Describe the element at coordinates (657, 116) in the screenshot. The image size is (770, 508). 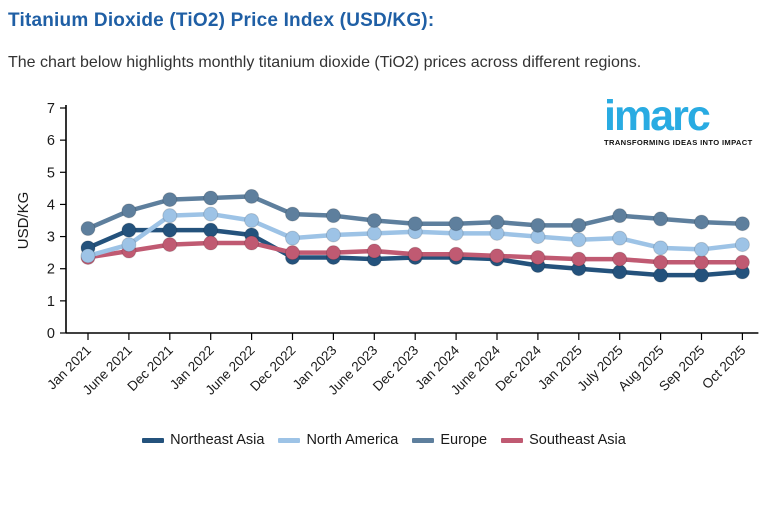
I see `imarc-logo-text: imarc` at that location.